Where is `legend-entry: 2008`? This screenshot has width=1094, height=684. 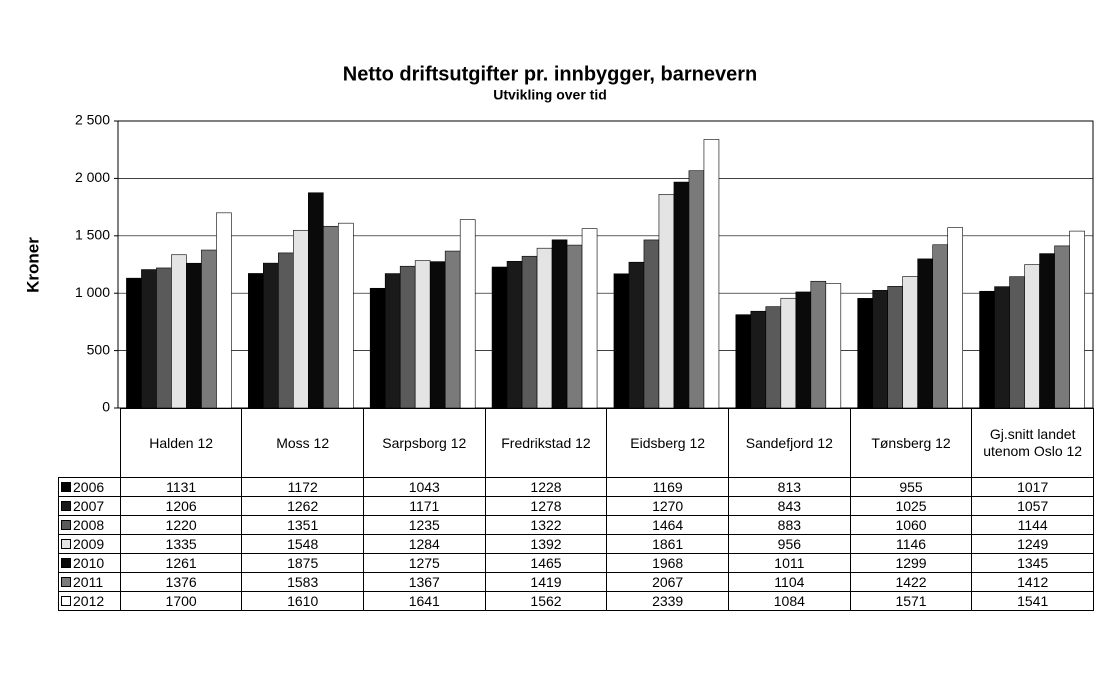 legend-entry: 2008 is located at coordinates (89, 525).